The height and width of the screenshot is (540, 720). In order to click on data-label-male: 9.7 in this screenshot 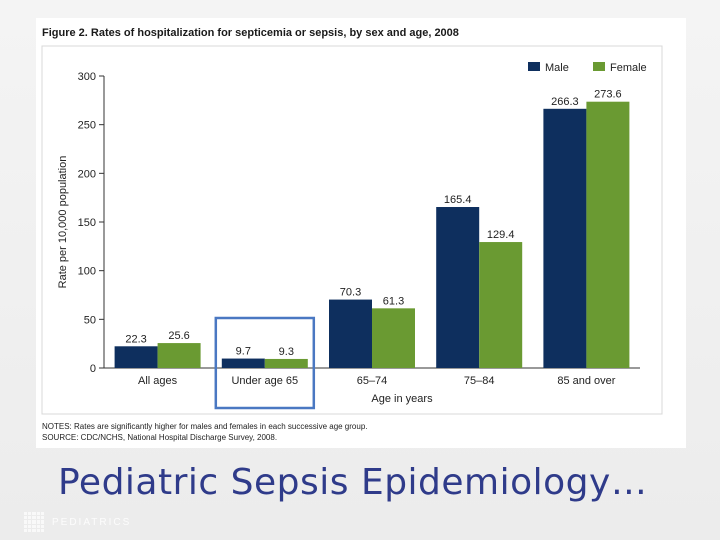, I will do `click(243, 352)`.